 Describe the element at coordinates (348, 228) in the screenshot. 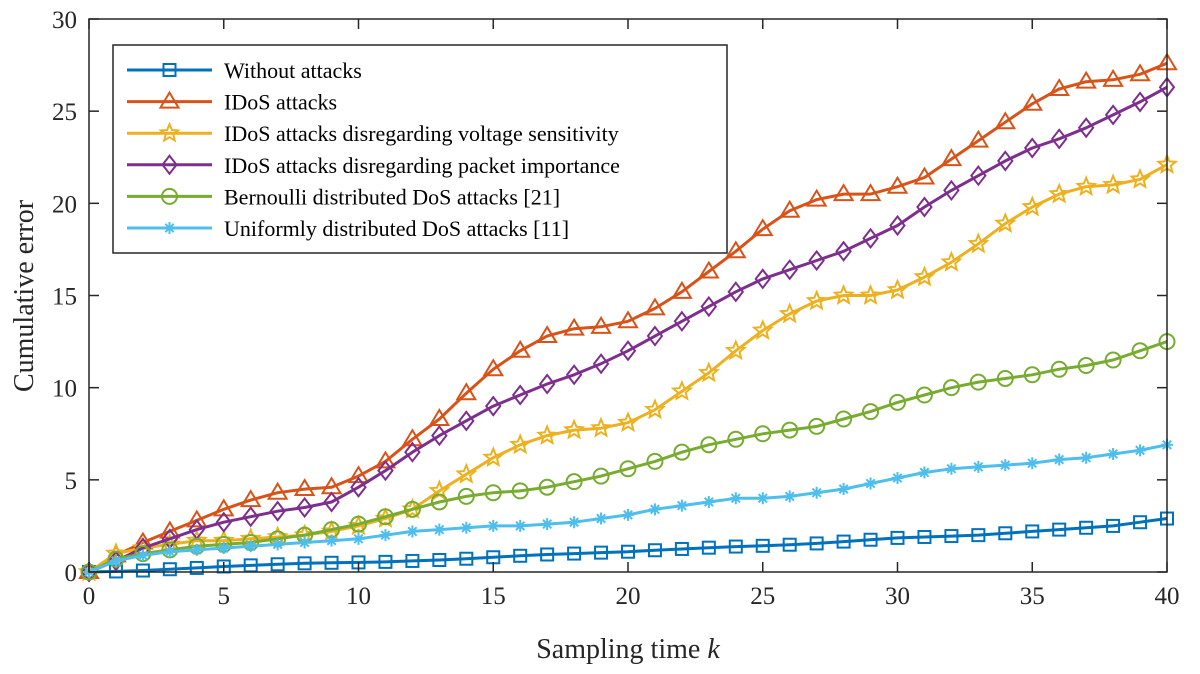

I see `legend-item: Uniformly distributed DoS attacks [11]` at that location.